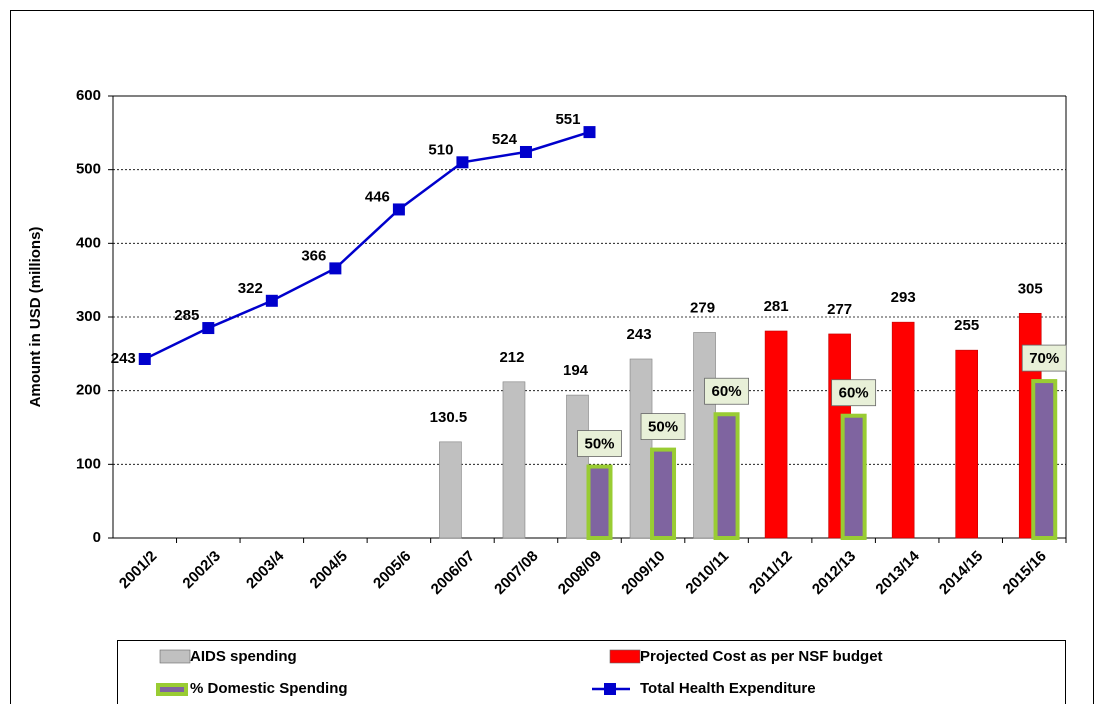  What do you see at coordinates (702, 307) in the screenshot?
I see `data-label: 279` at bounding box center [702, 307].